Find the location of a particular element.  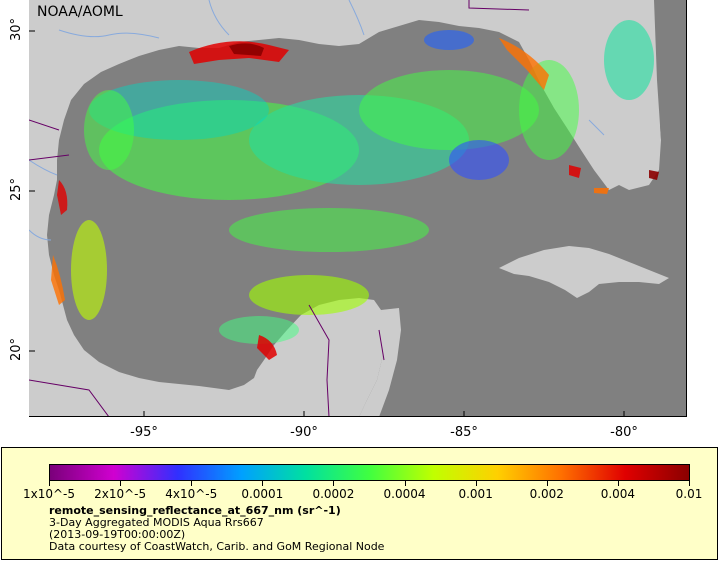

lon-tick-80: -80° is located at coordinates (624, 432).